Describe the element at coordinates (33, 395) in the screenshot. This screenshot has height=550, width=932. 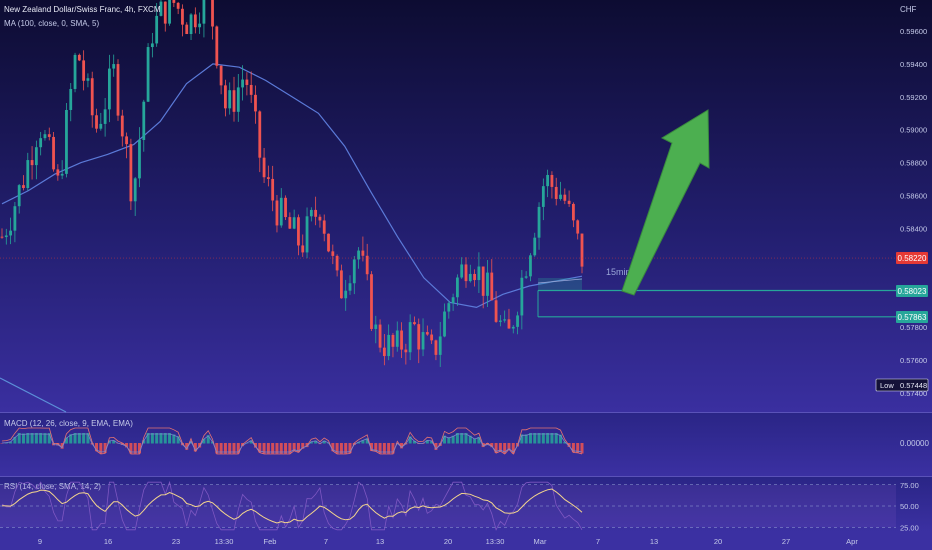
I see `diagonal-trend-line` at that location.